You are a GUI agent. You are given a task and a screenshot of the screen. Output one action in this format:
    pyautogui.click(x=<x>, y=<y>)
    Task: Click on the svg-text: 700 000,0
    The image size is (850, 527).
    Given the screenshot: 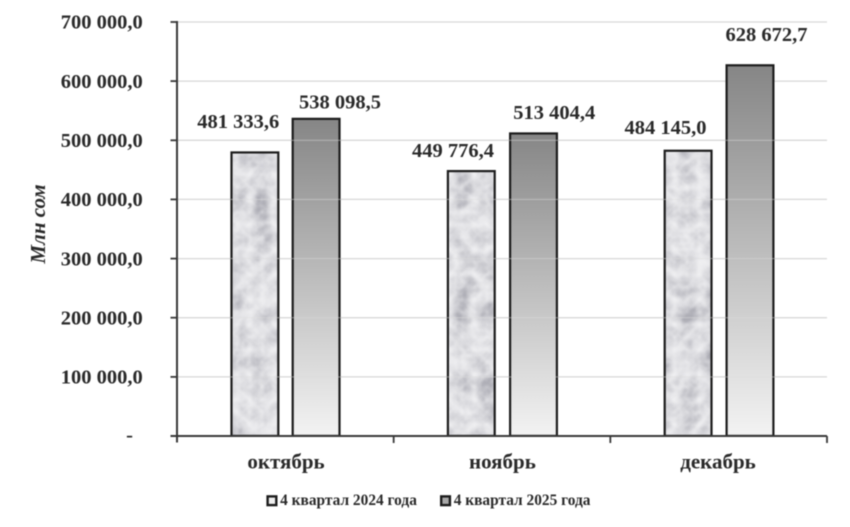 What is the action you would take?
    pyautogui.click(x=102, y=23)
    